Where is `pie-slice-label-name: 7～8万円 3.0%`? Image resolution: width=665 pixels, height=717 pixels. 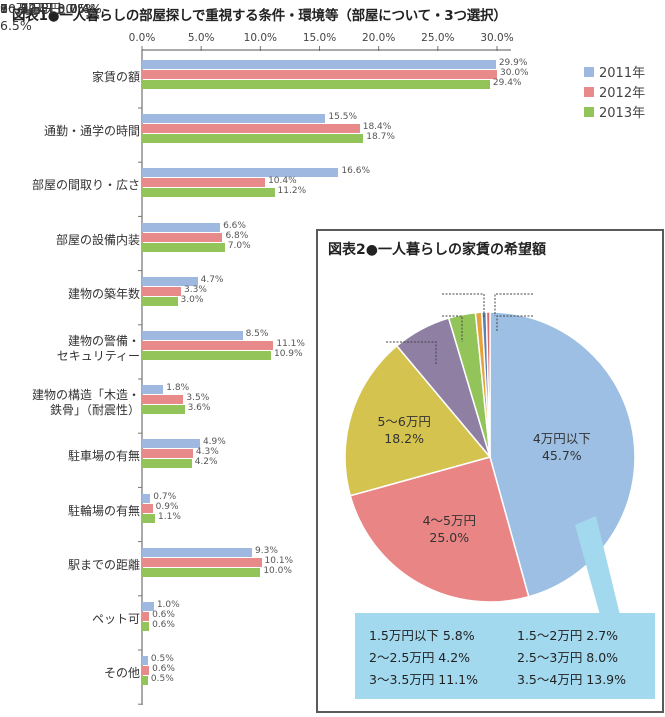 pie-slice-label-name: 7～8万円 3.0% is located at coordinates (45, 8).